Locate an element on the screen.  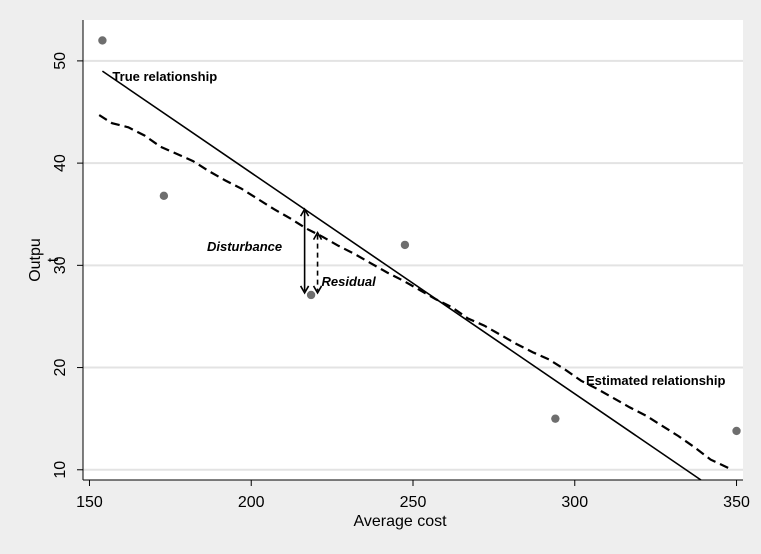
y-tick-label-30: 30 is located at coordinates (60, 265).